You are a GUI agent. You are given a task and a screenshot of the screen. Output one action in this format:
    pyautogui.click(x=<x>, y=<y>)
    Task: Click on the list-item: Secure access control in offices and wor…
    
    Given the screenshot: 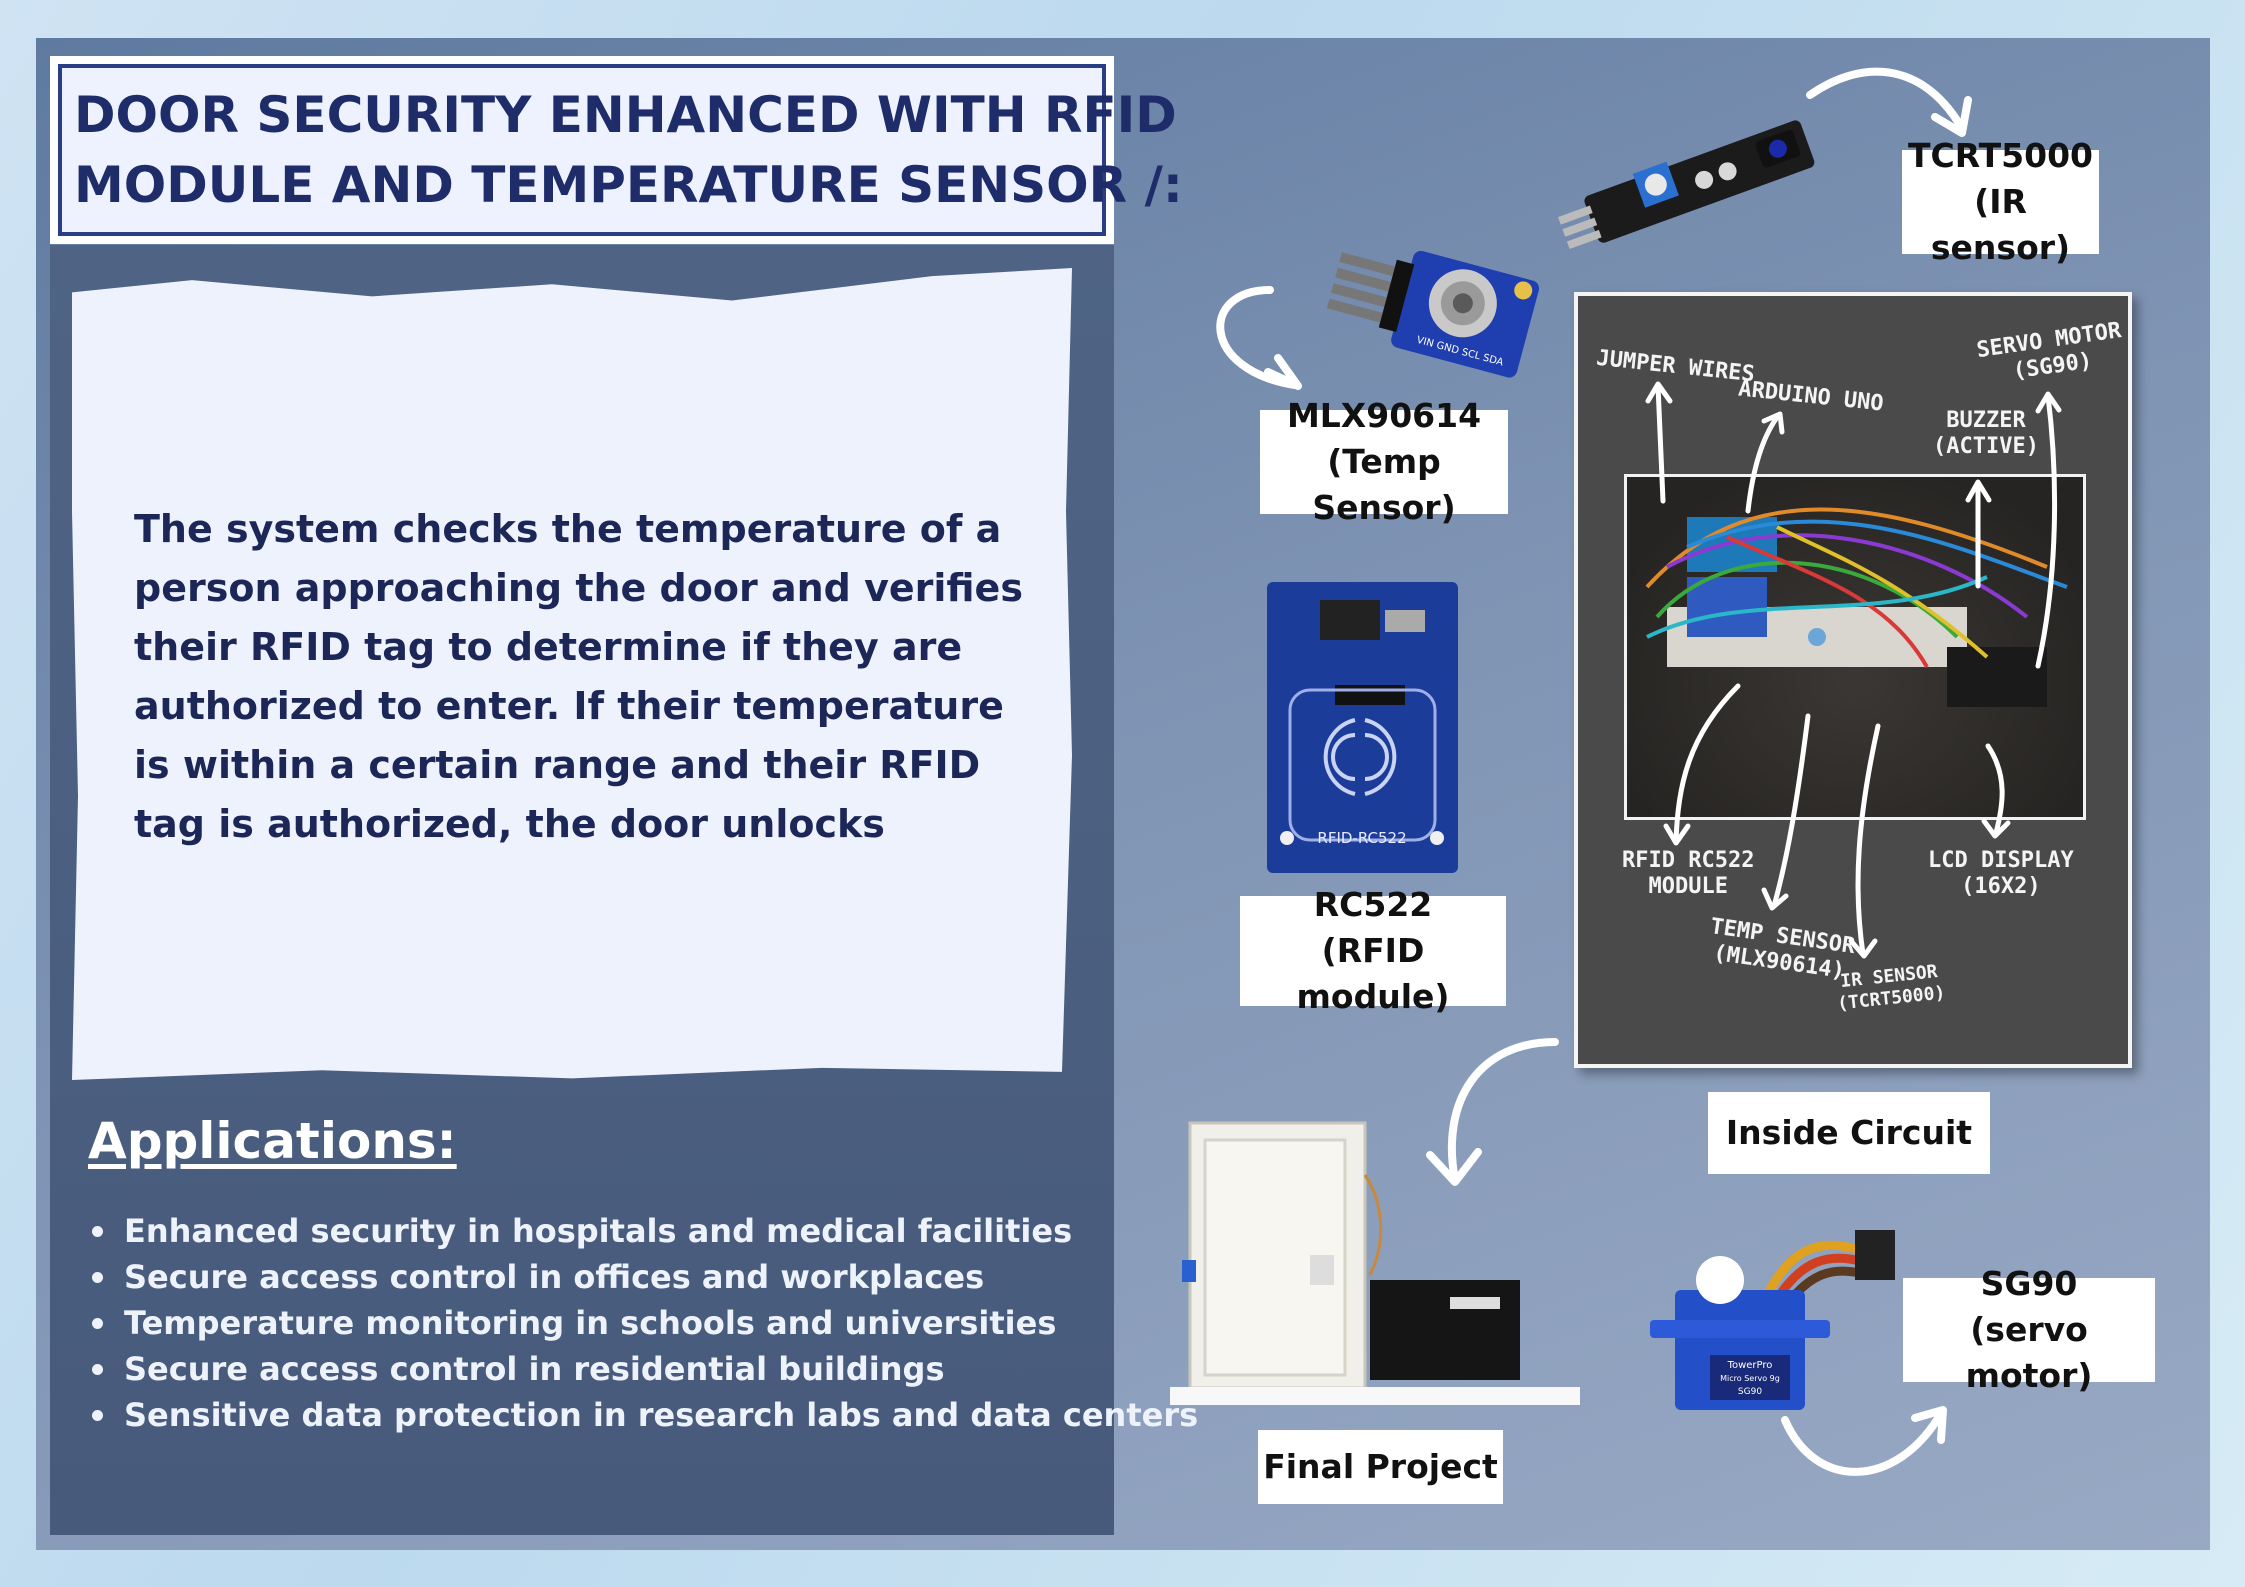 What is the action you would take?
    pyautogui.click(x=643, y=1277)
    